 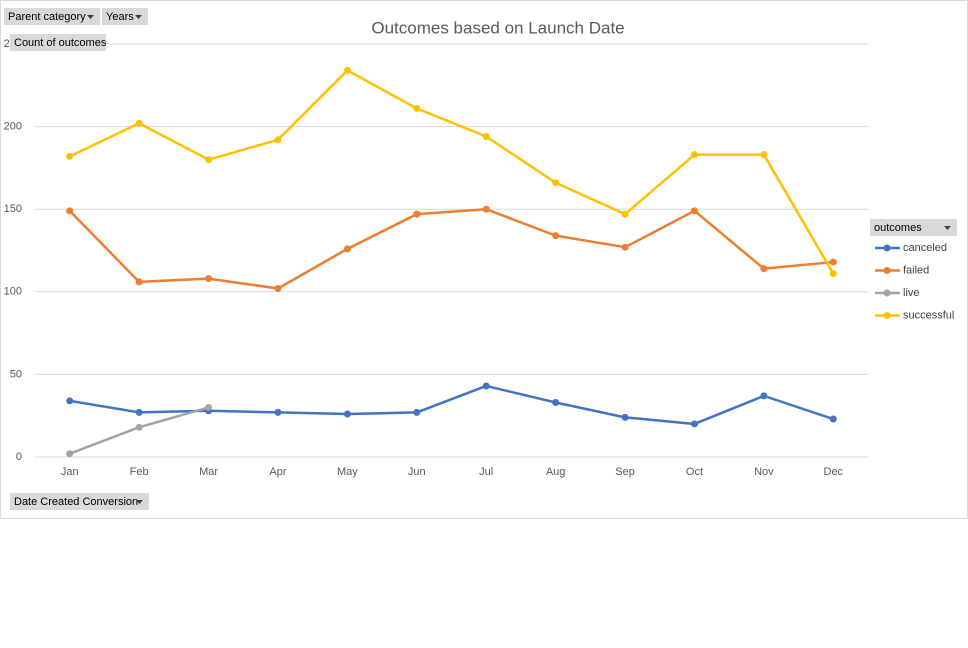 What do you see at coordinates (13, 127) in the screenshot?
I see `y-tick-label: 200` at bounding box center [13, 127].